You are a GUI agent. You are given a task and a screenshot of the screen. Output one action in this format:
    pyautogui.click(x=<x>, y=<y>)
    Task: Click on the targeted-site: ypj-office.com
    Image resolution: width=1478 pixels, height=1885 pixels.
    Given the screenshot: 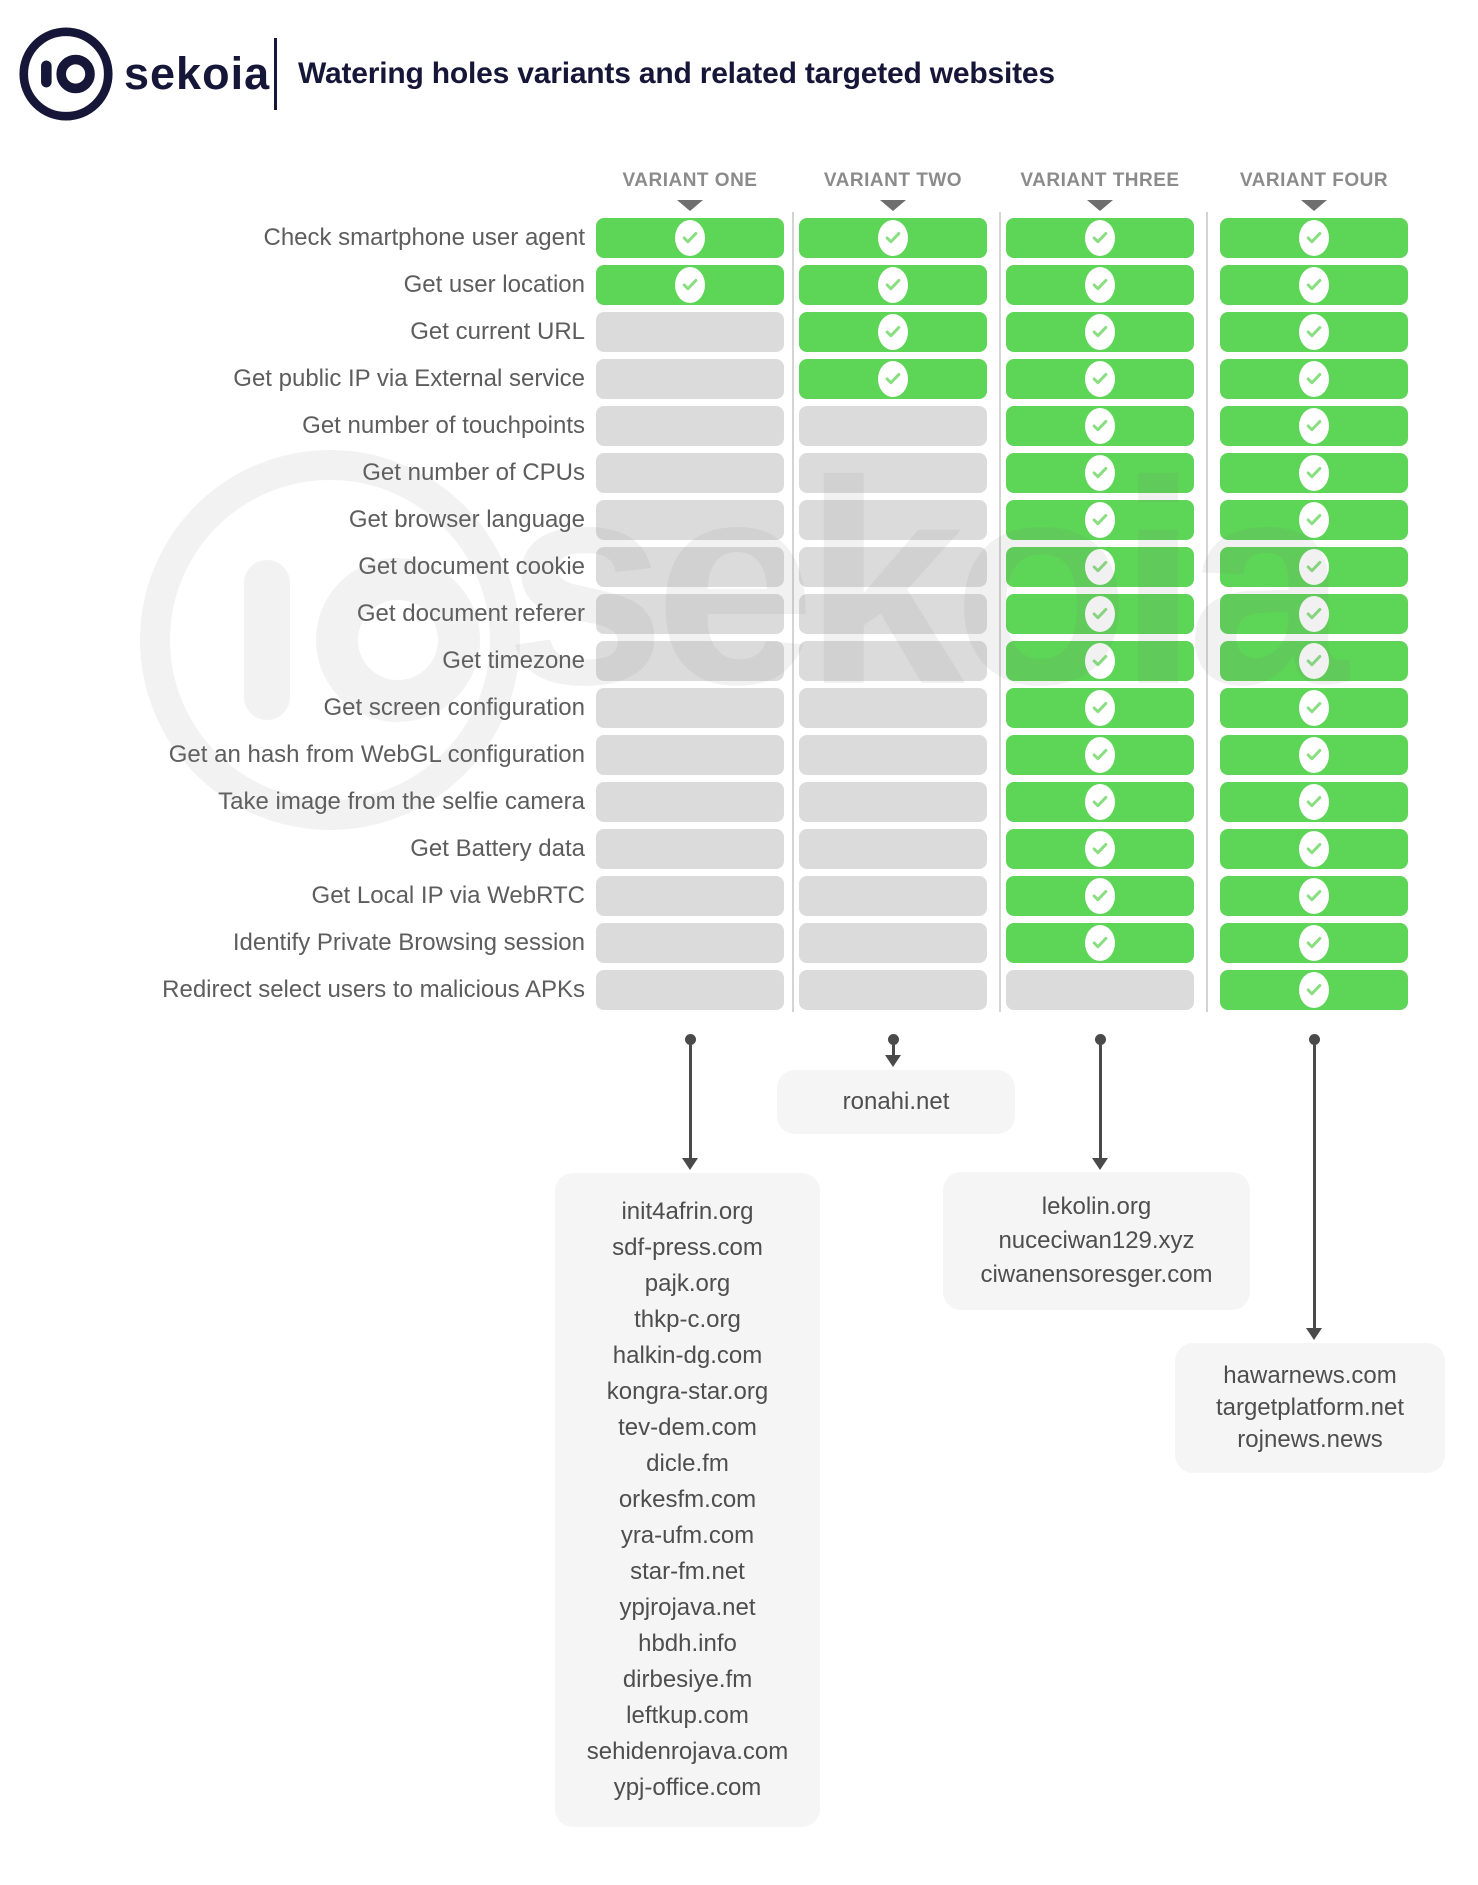 What is the action you would take?
    pyautogui.click(x=687, y=1787)
    